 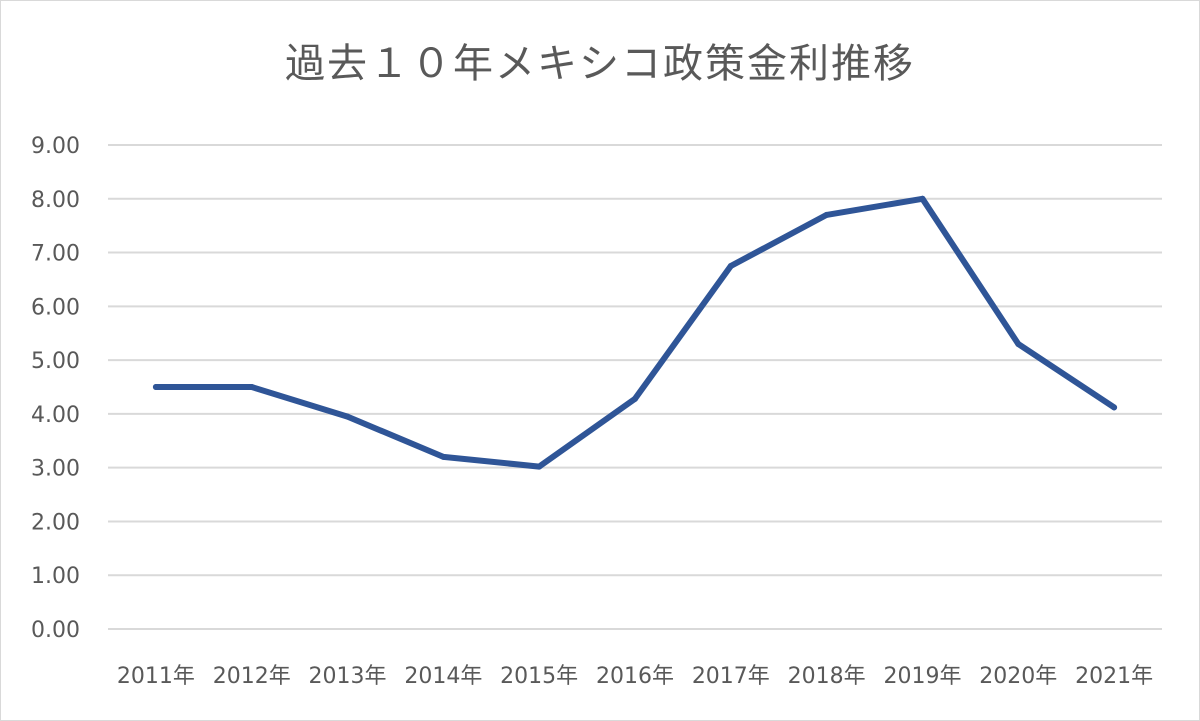 What do you see at coordinates (55, 415) in the screenshot?
I see `y-tick-label: 4.00` at bounding box center [55, 415].